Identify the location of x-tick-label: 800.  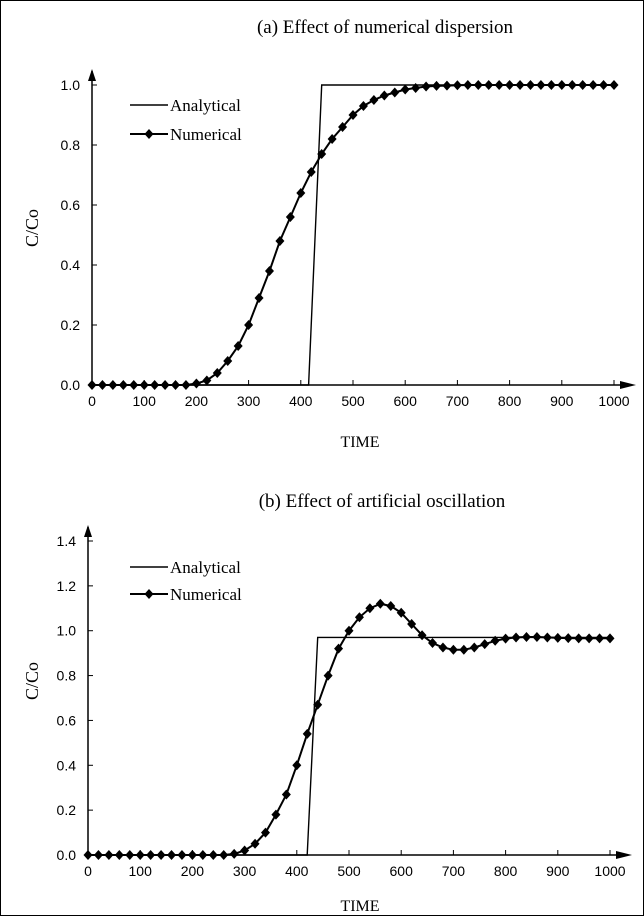
(510, 401).